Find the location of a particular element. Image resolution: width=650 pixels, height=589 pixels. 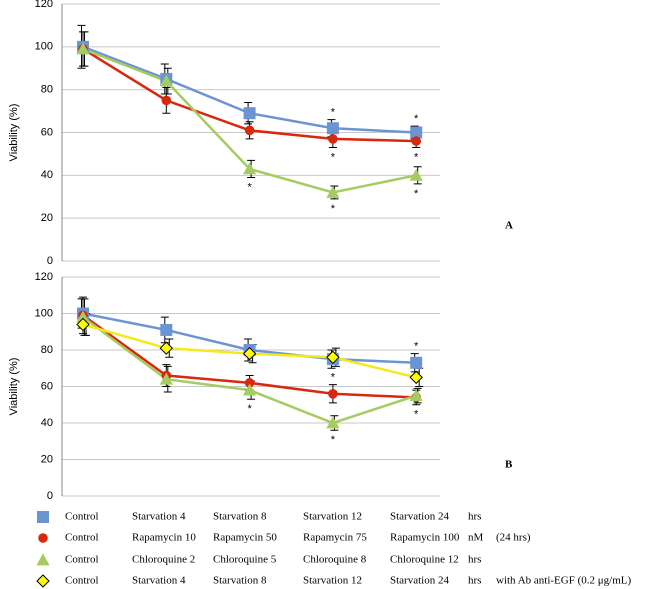

legend-label: Rapamycin 10 is located at coordinates (164, 538).